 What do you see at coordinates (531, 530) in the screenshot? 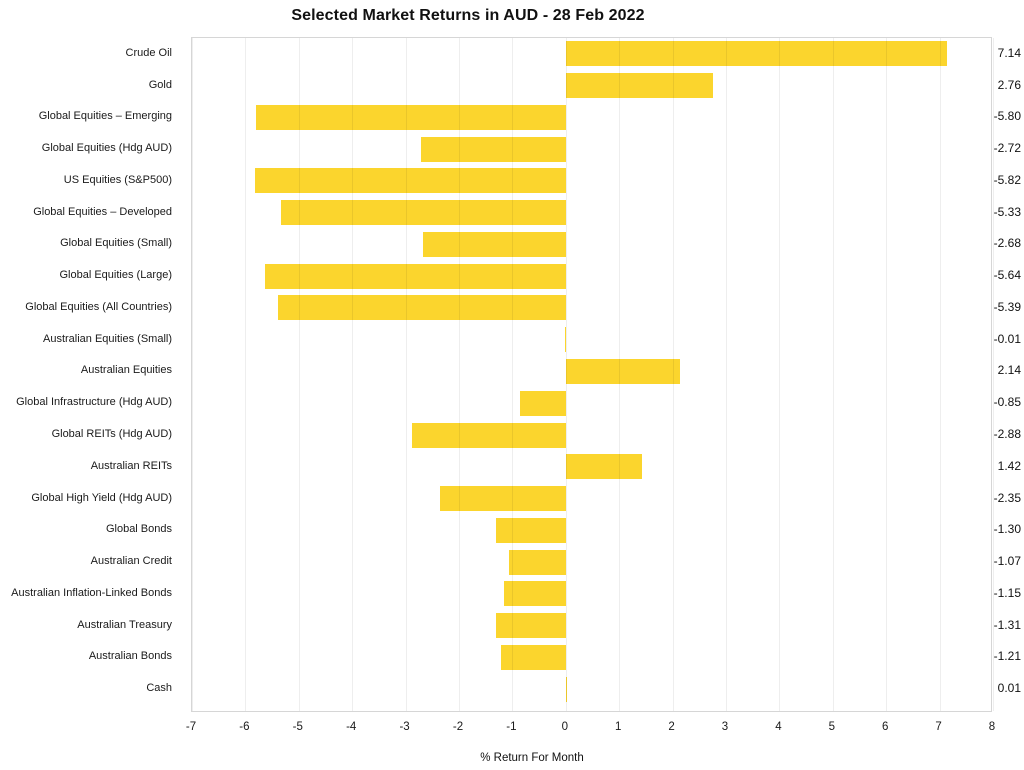
I see `bar-global-bonds` at bounding box center [531, 530].